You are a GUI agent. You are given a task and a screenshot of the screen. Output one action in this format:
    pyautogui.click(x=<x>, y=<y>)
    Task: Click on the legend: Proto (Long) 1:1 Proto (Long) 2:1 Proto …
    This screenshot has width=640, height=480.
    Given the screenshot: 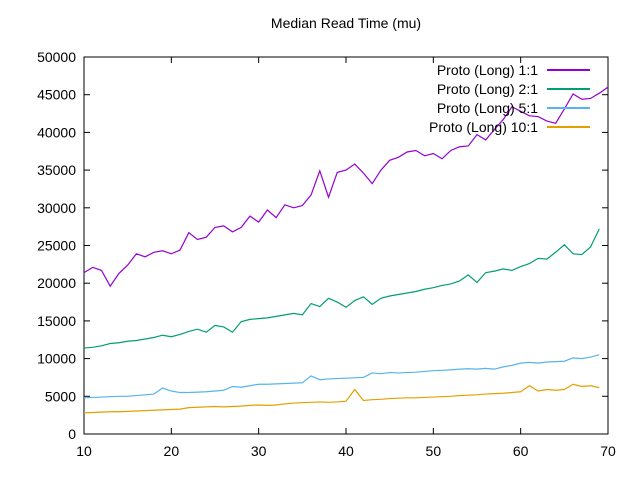 What is the action you would take?
    pyautogui.click(x=295, y=98)
    